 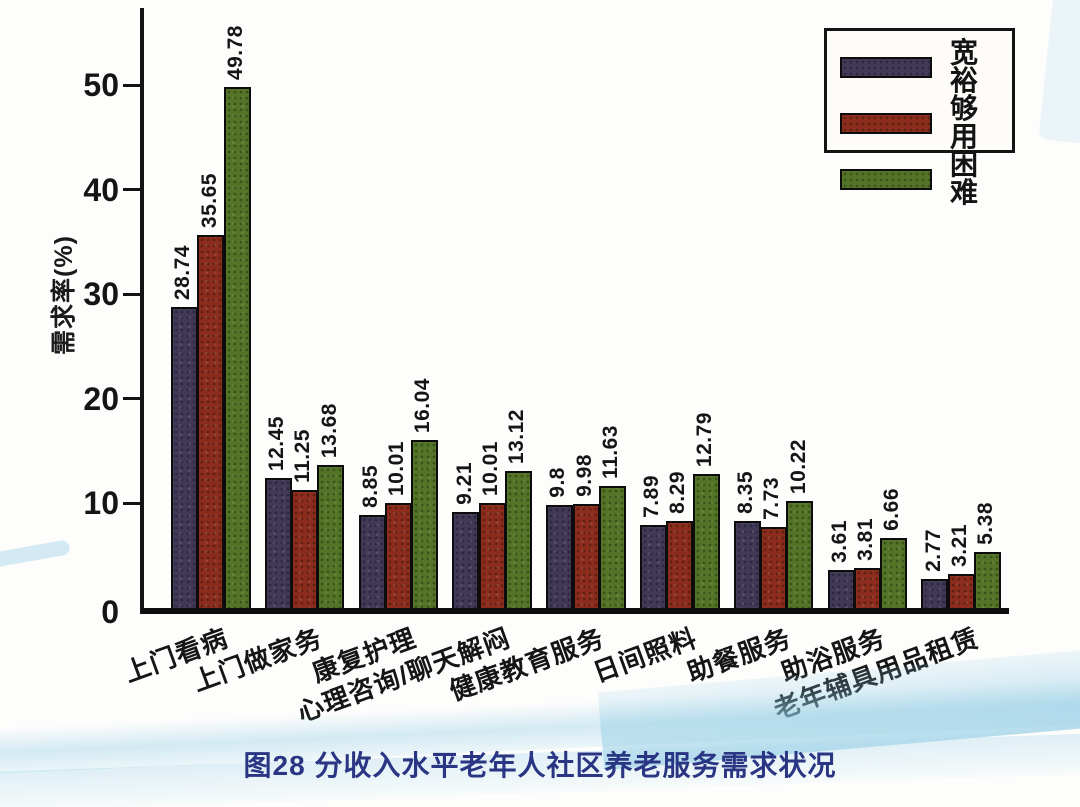 What do you see at coordinates (745, 492) in the screenshot?
I see `bar-value-label: 8.35` at bounding box center [745, 492].